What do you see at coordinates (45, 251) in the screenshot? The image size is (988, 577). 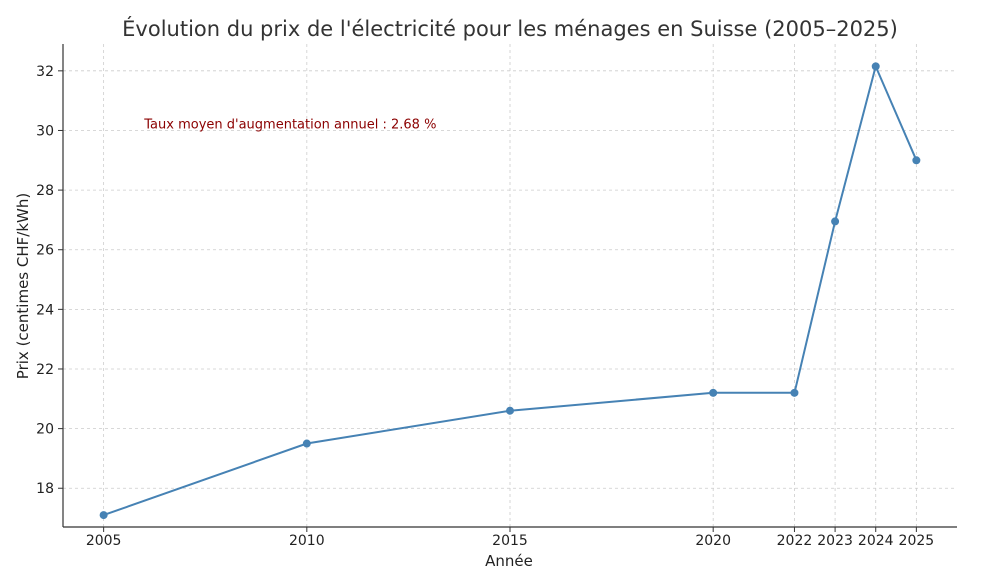 I see `y-tick-label: 26` at bounding box center [45, 251].